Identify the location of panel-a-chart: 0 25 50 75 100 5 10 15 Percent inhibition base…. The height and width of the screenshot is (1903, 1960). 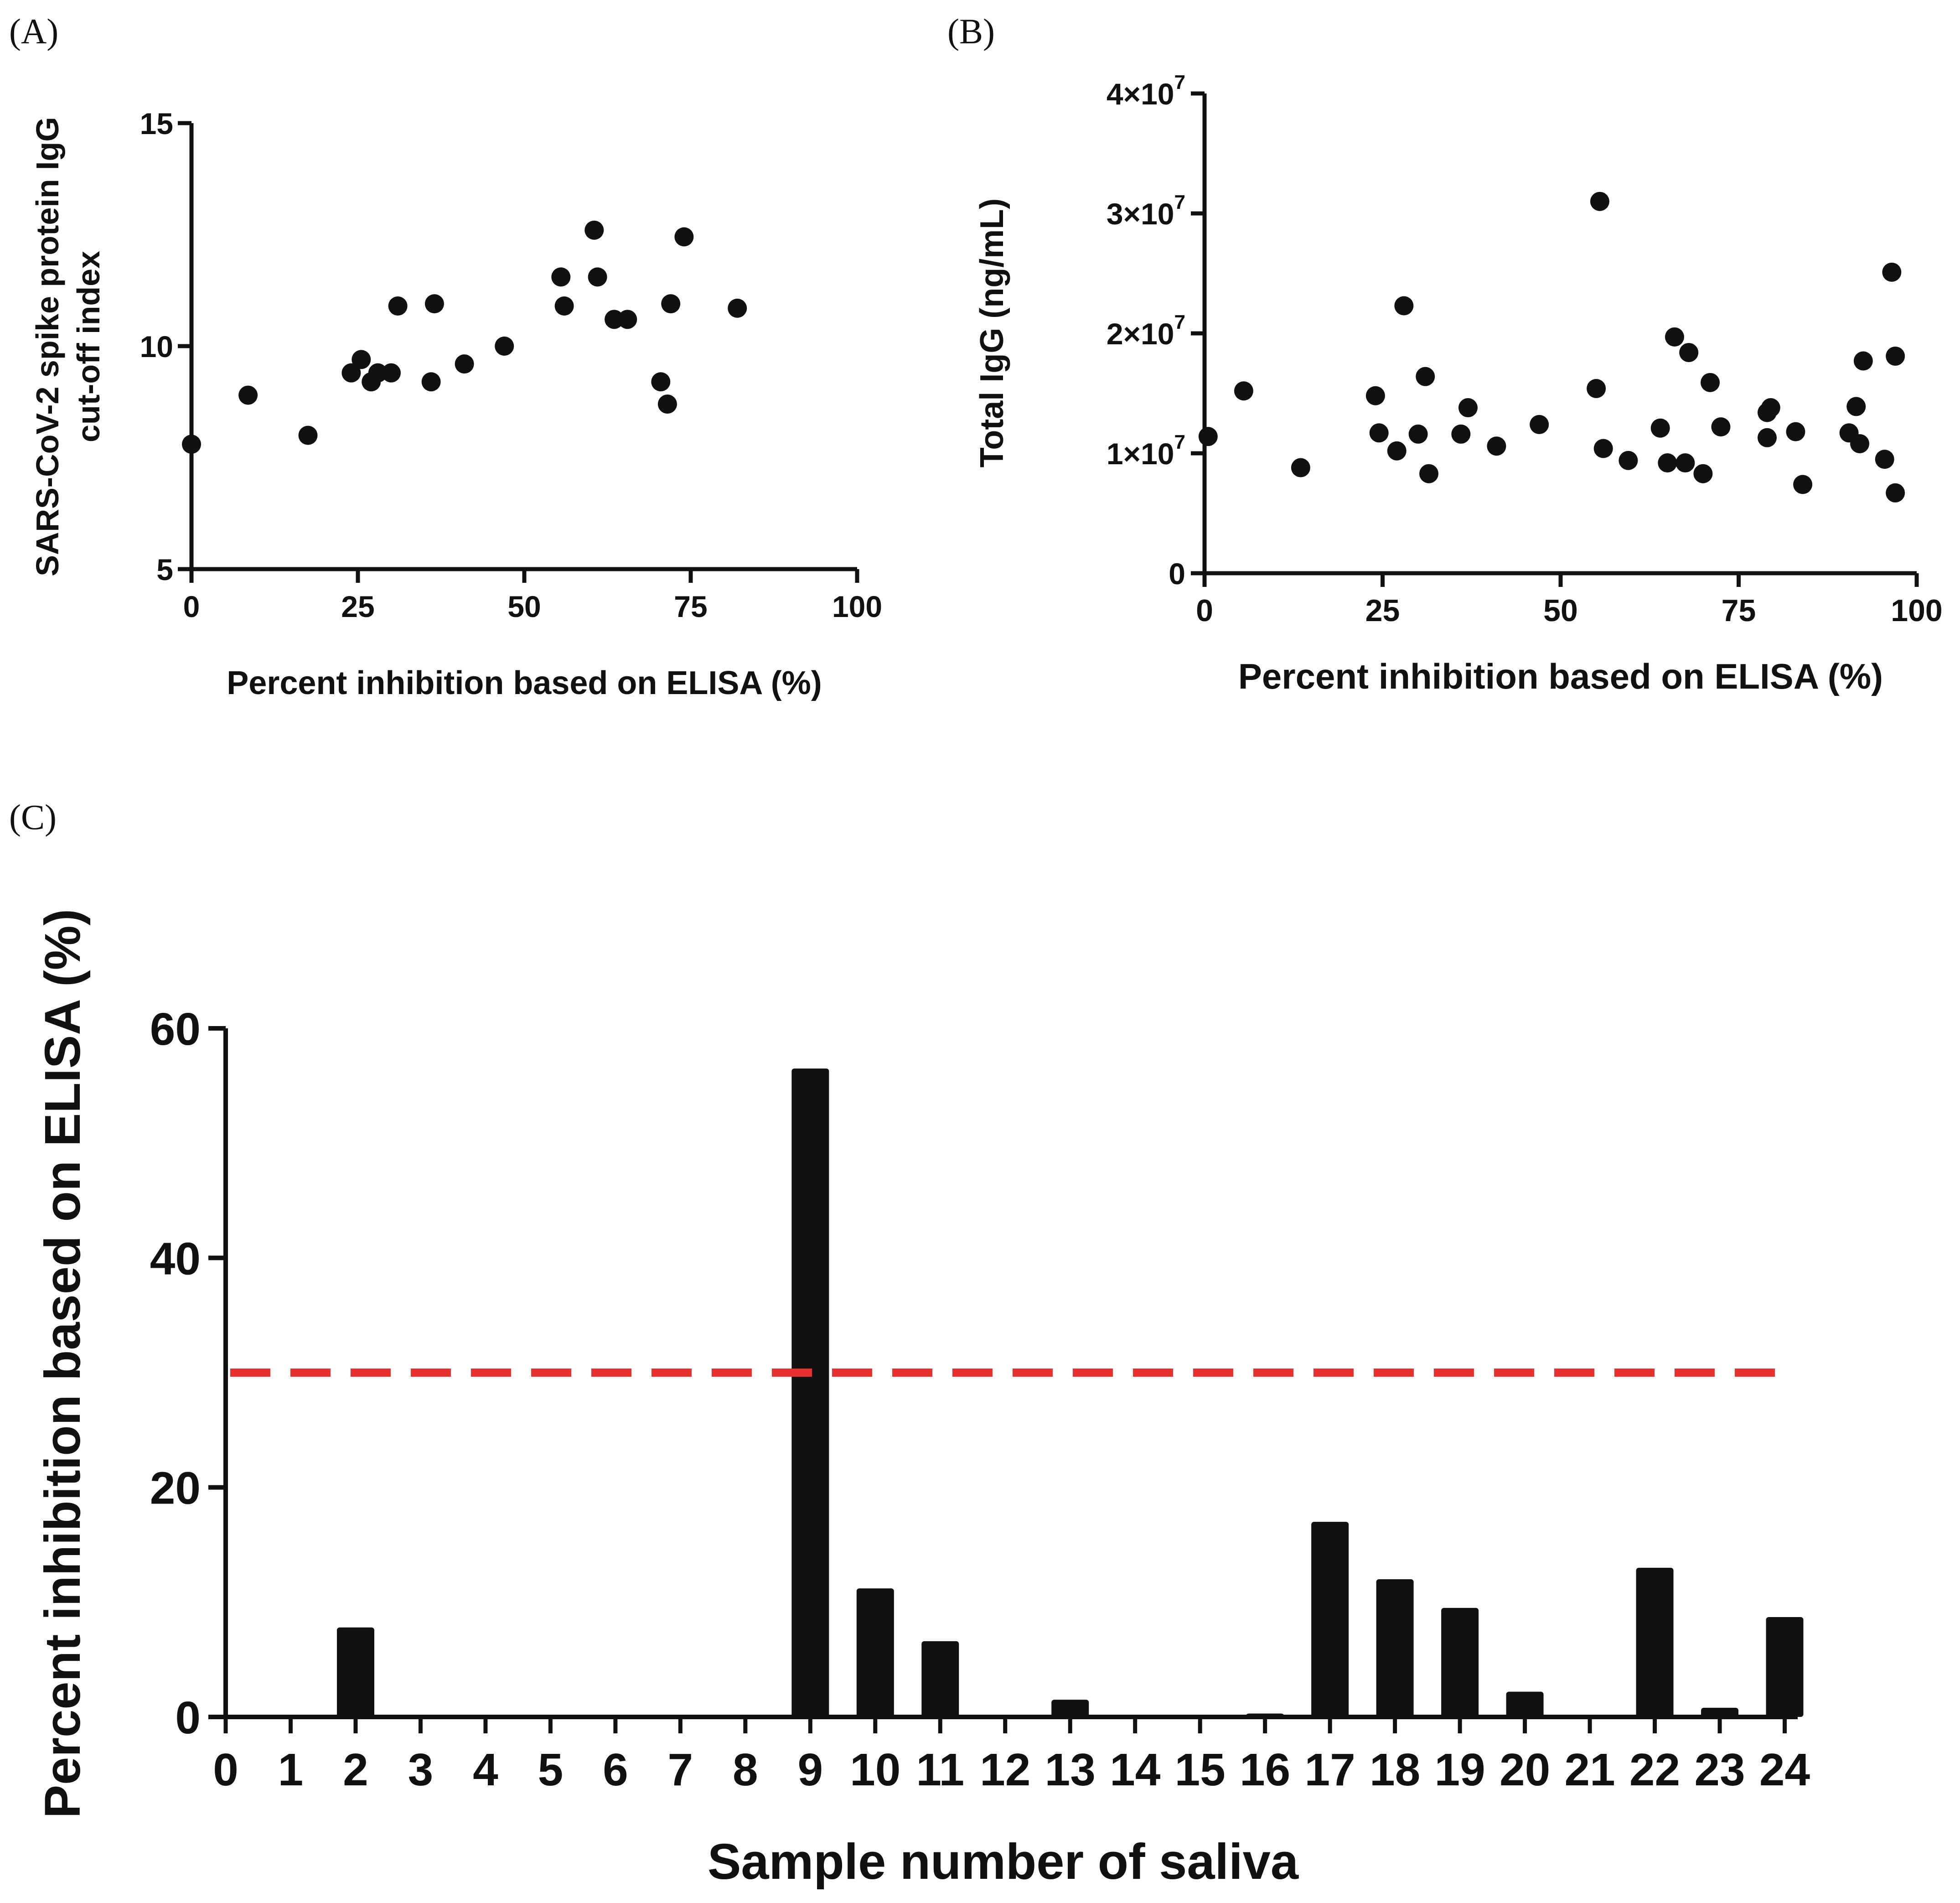
(456, 404).